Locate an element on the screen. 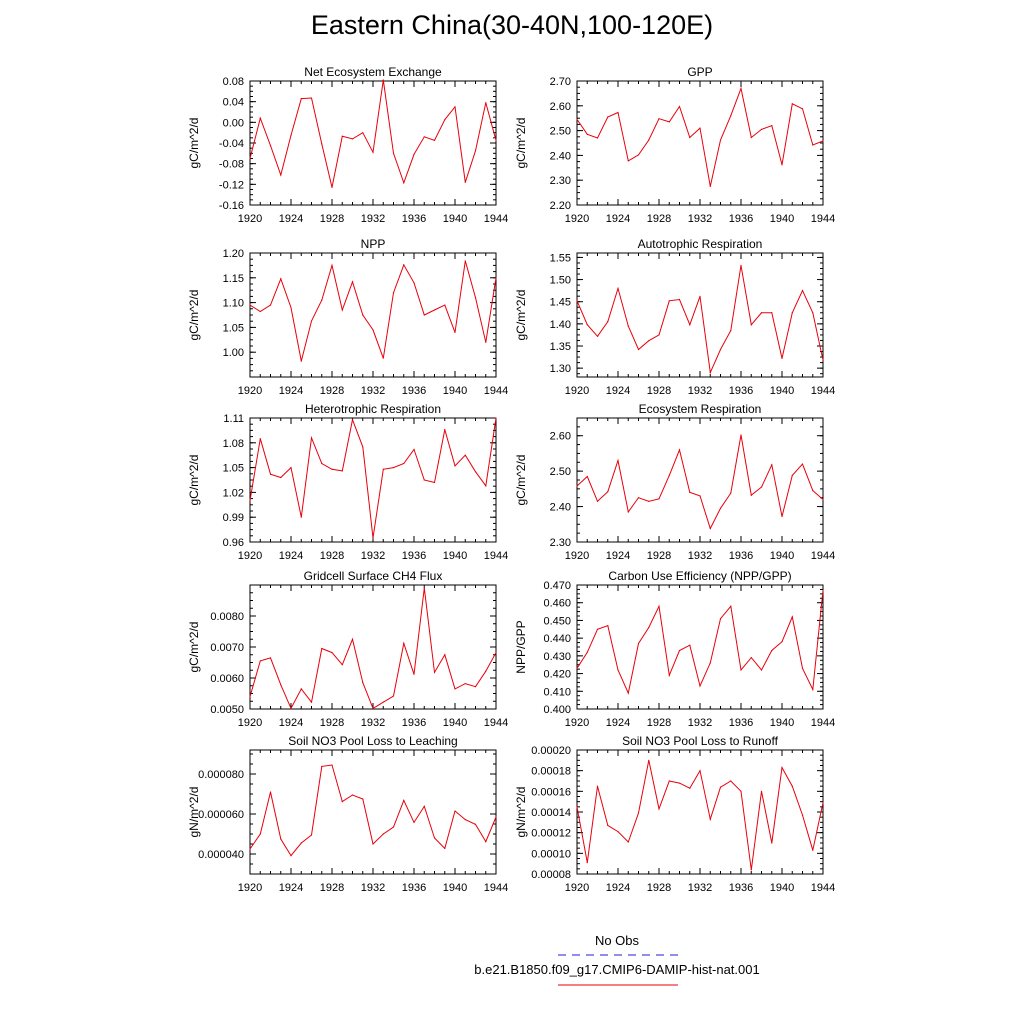 This screenshot has width=1024, height=1024. y-tick-label: 0.00020 is located at coordinates (551, 751).